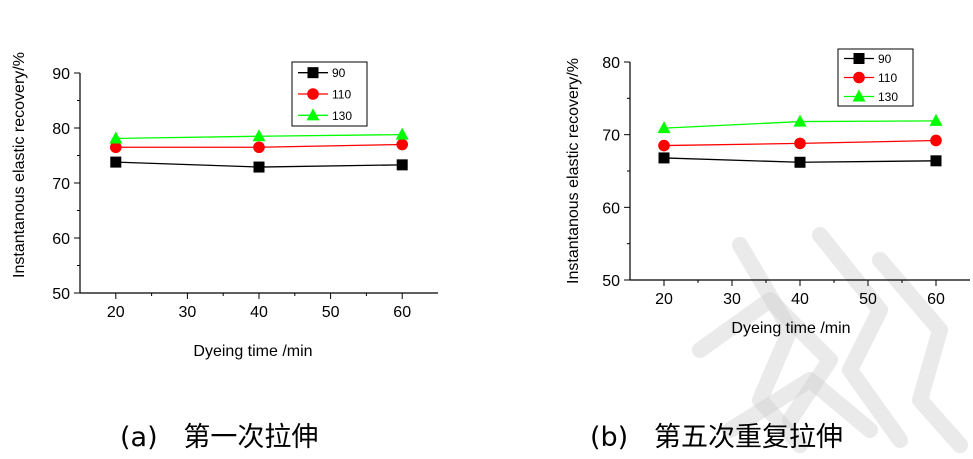 This screenshot has height=459, width=973. I want to click on y-tick-label: 90, so click(61, 74).